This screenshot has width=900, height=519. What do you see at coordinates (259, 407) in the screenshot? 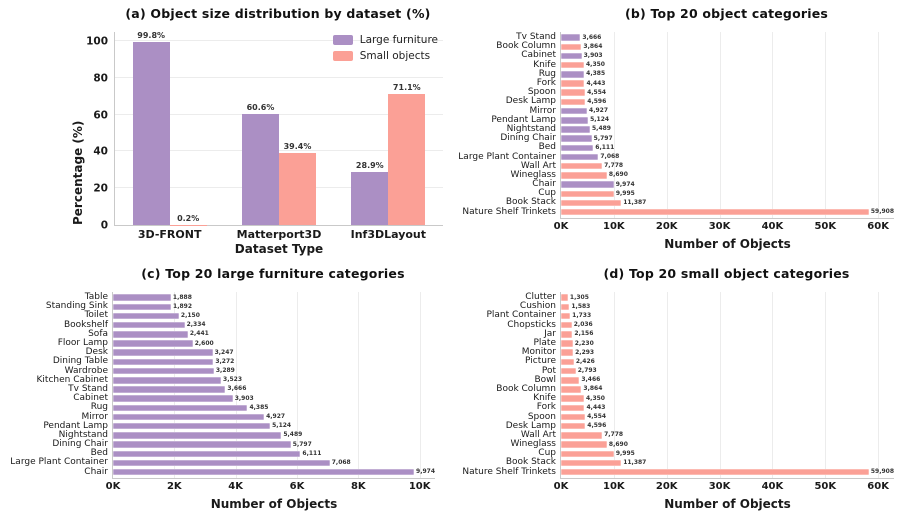
I see `value-label: 4,385` at bounding box center [259, 407].